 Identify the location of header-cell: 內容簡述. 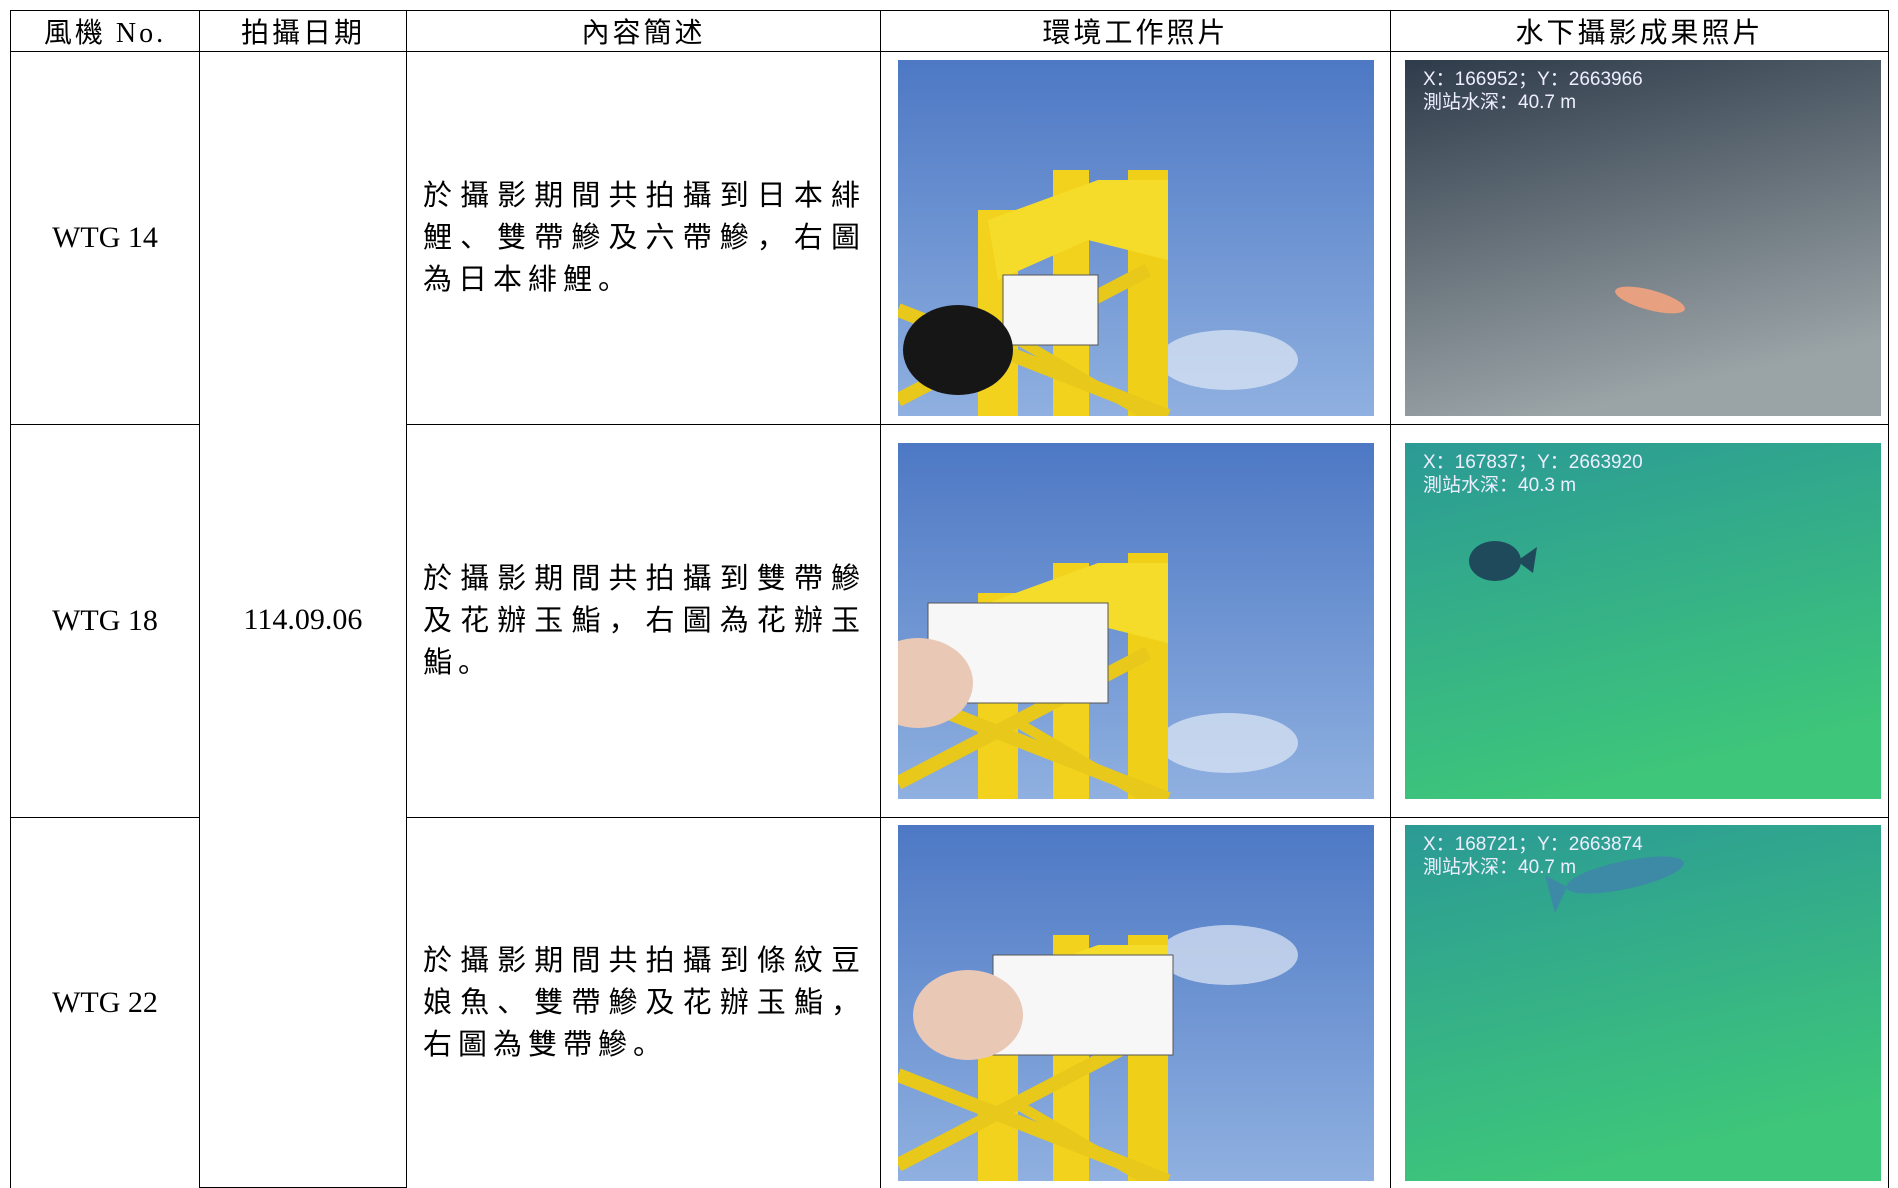
(643, 31).